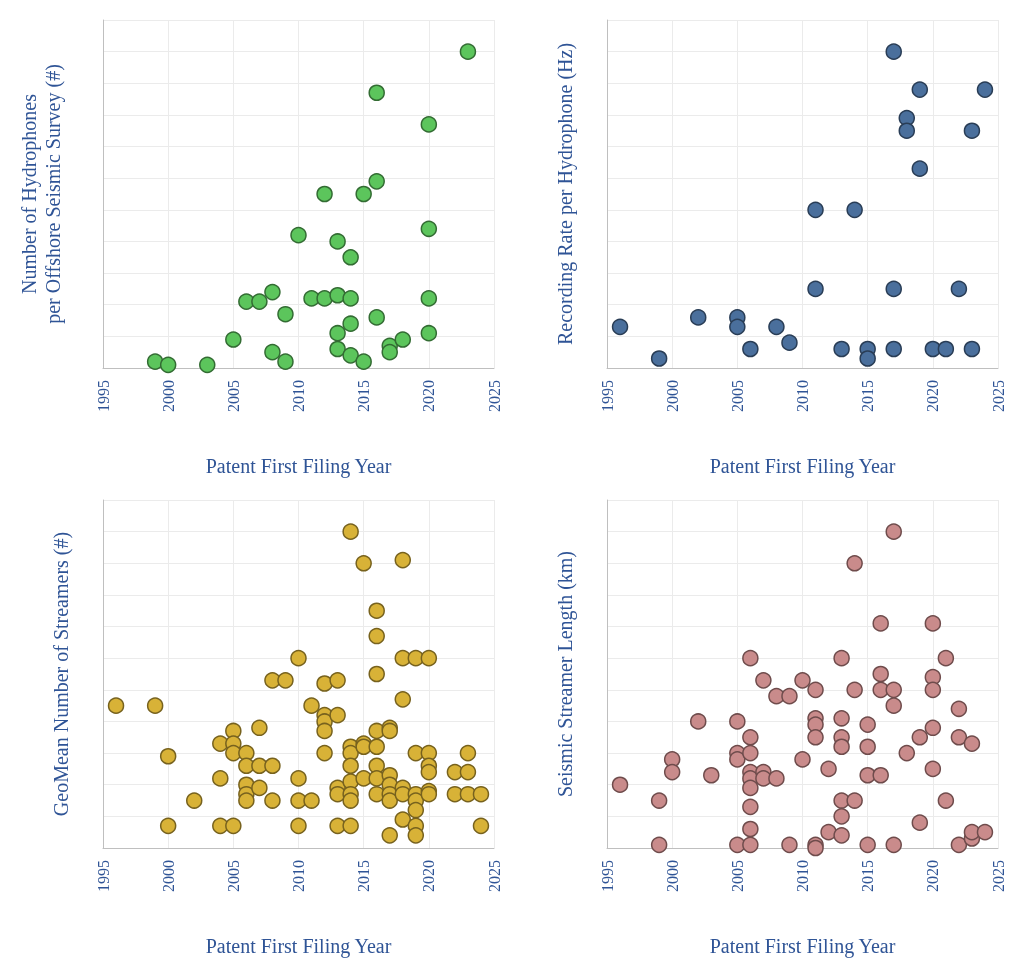  What do you see at coordinates (41, 194) in the screenshot?
I see `y-axis-title: Number of Hydrophones per Offshore Seismic Survey (#)` at bounding box center [41, 194].